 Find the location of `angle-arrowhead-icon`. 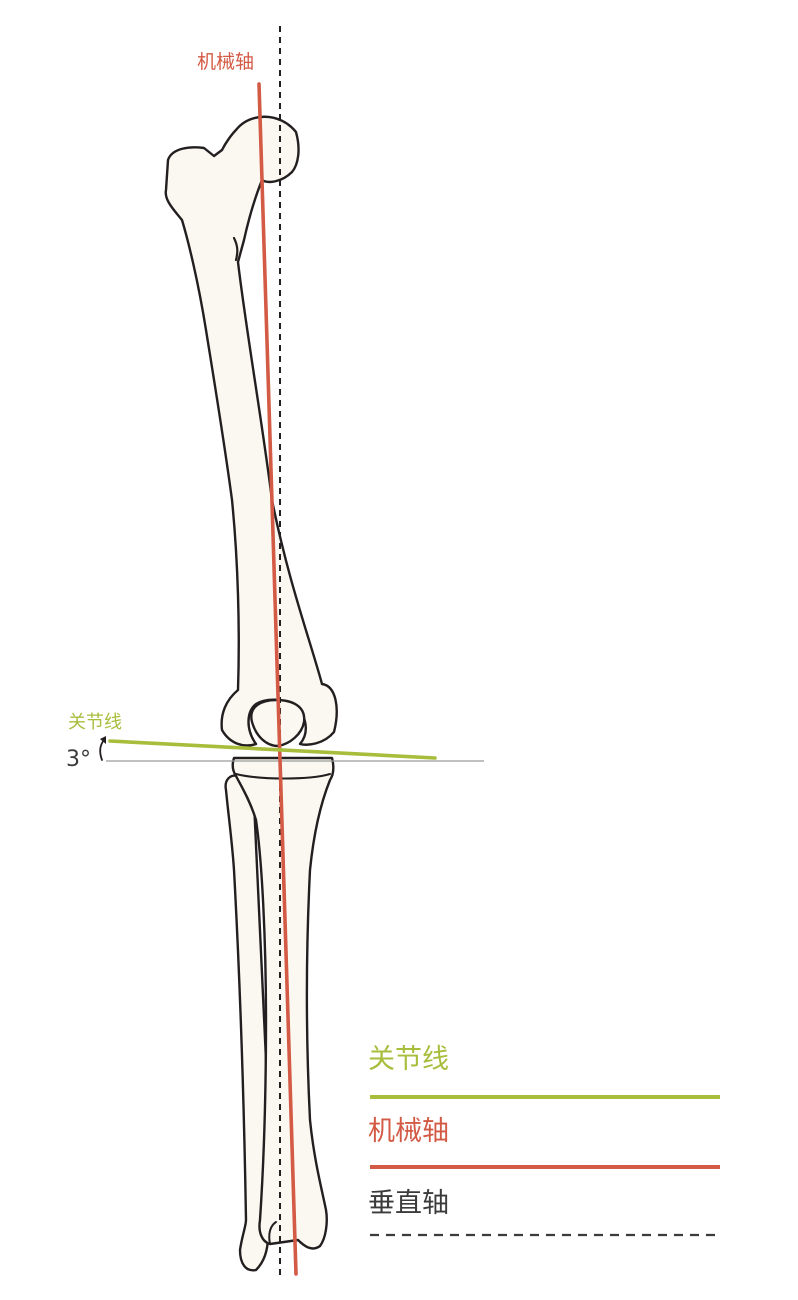

angle-arrowhead-icon is located at coordinates (103, 740).